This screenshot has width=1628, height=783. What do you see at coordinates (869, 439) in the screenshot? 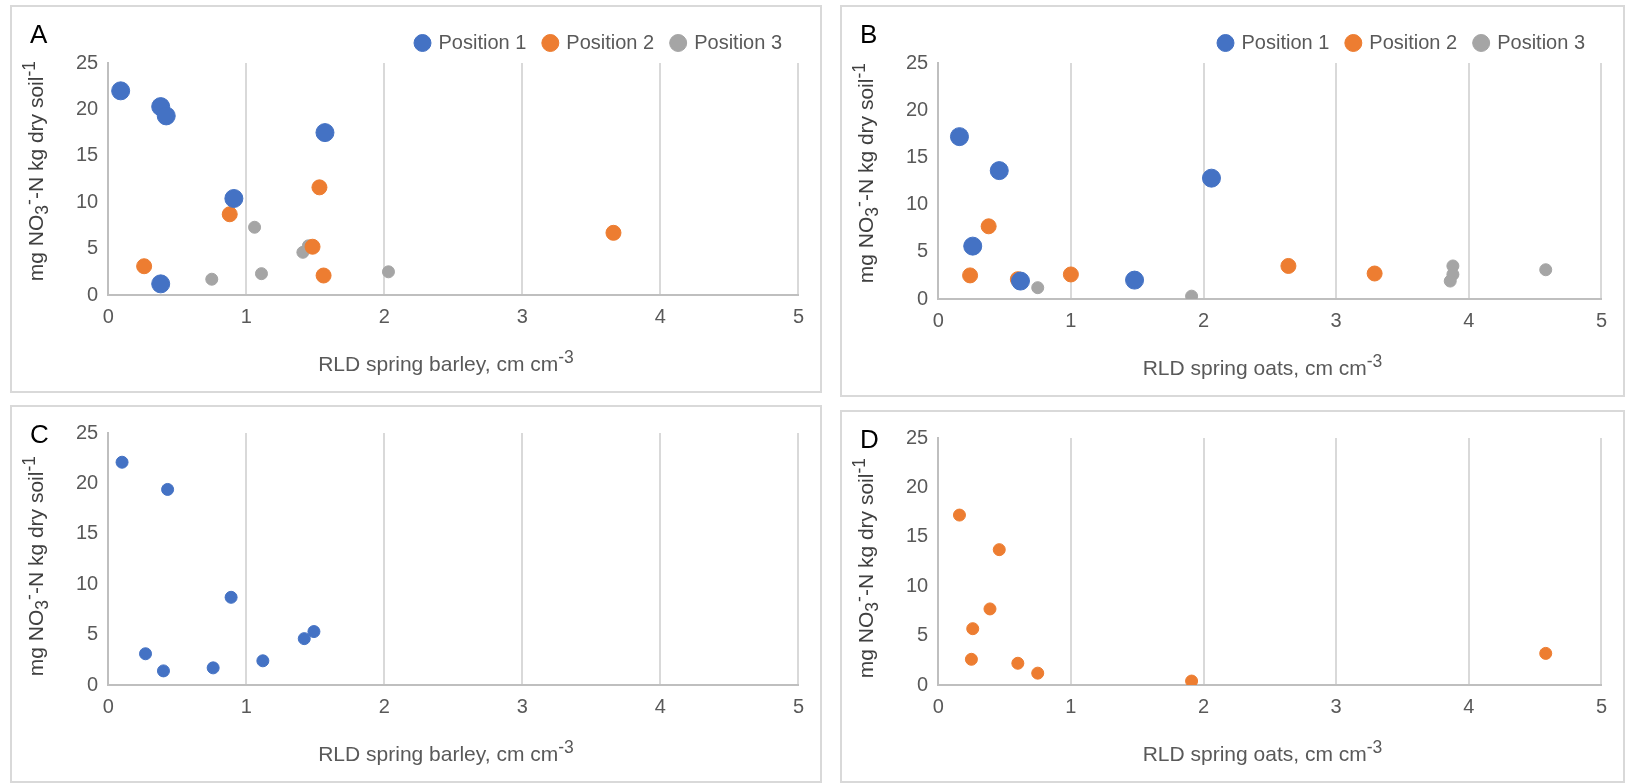
I see `text: D` at bounding box center [869, 439].